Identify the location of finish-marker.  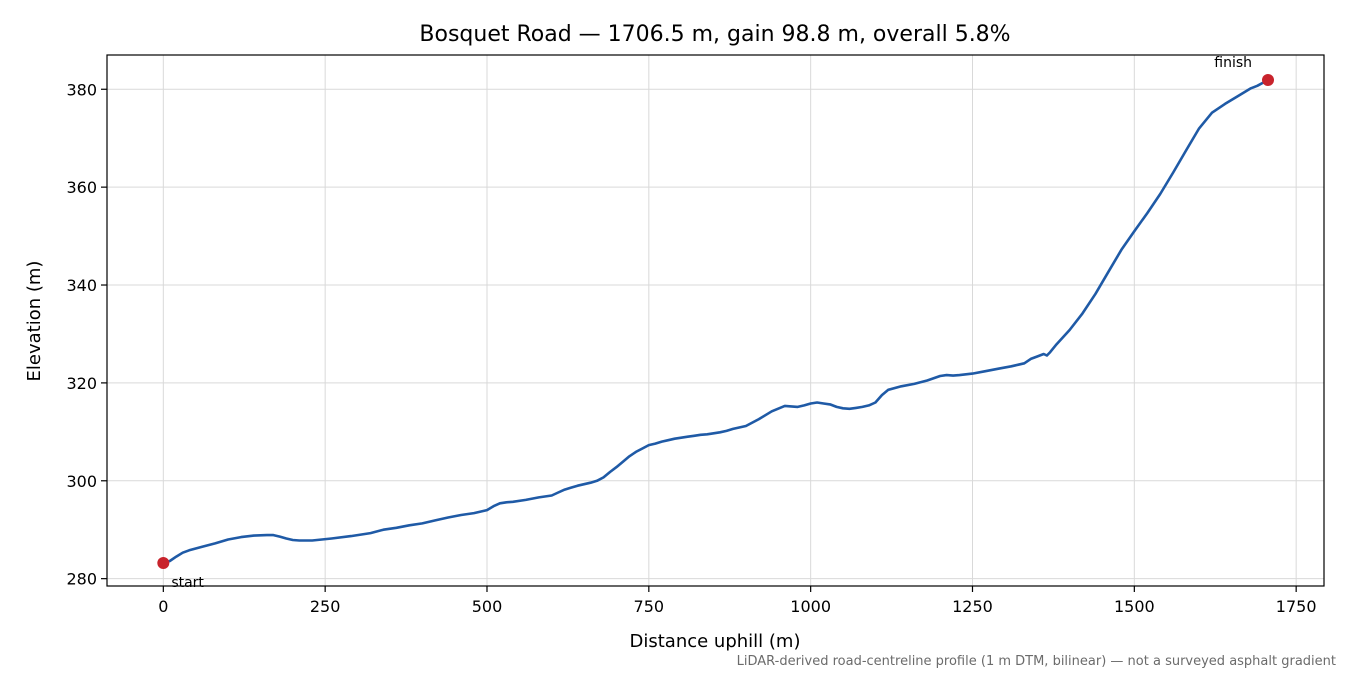
(1268, 79).